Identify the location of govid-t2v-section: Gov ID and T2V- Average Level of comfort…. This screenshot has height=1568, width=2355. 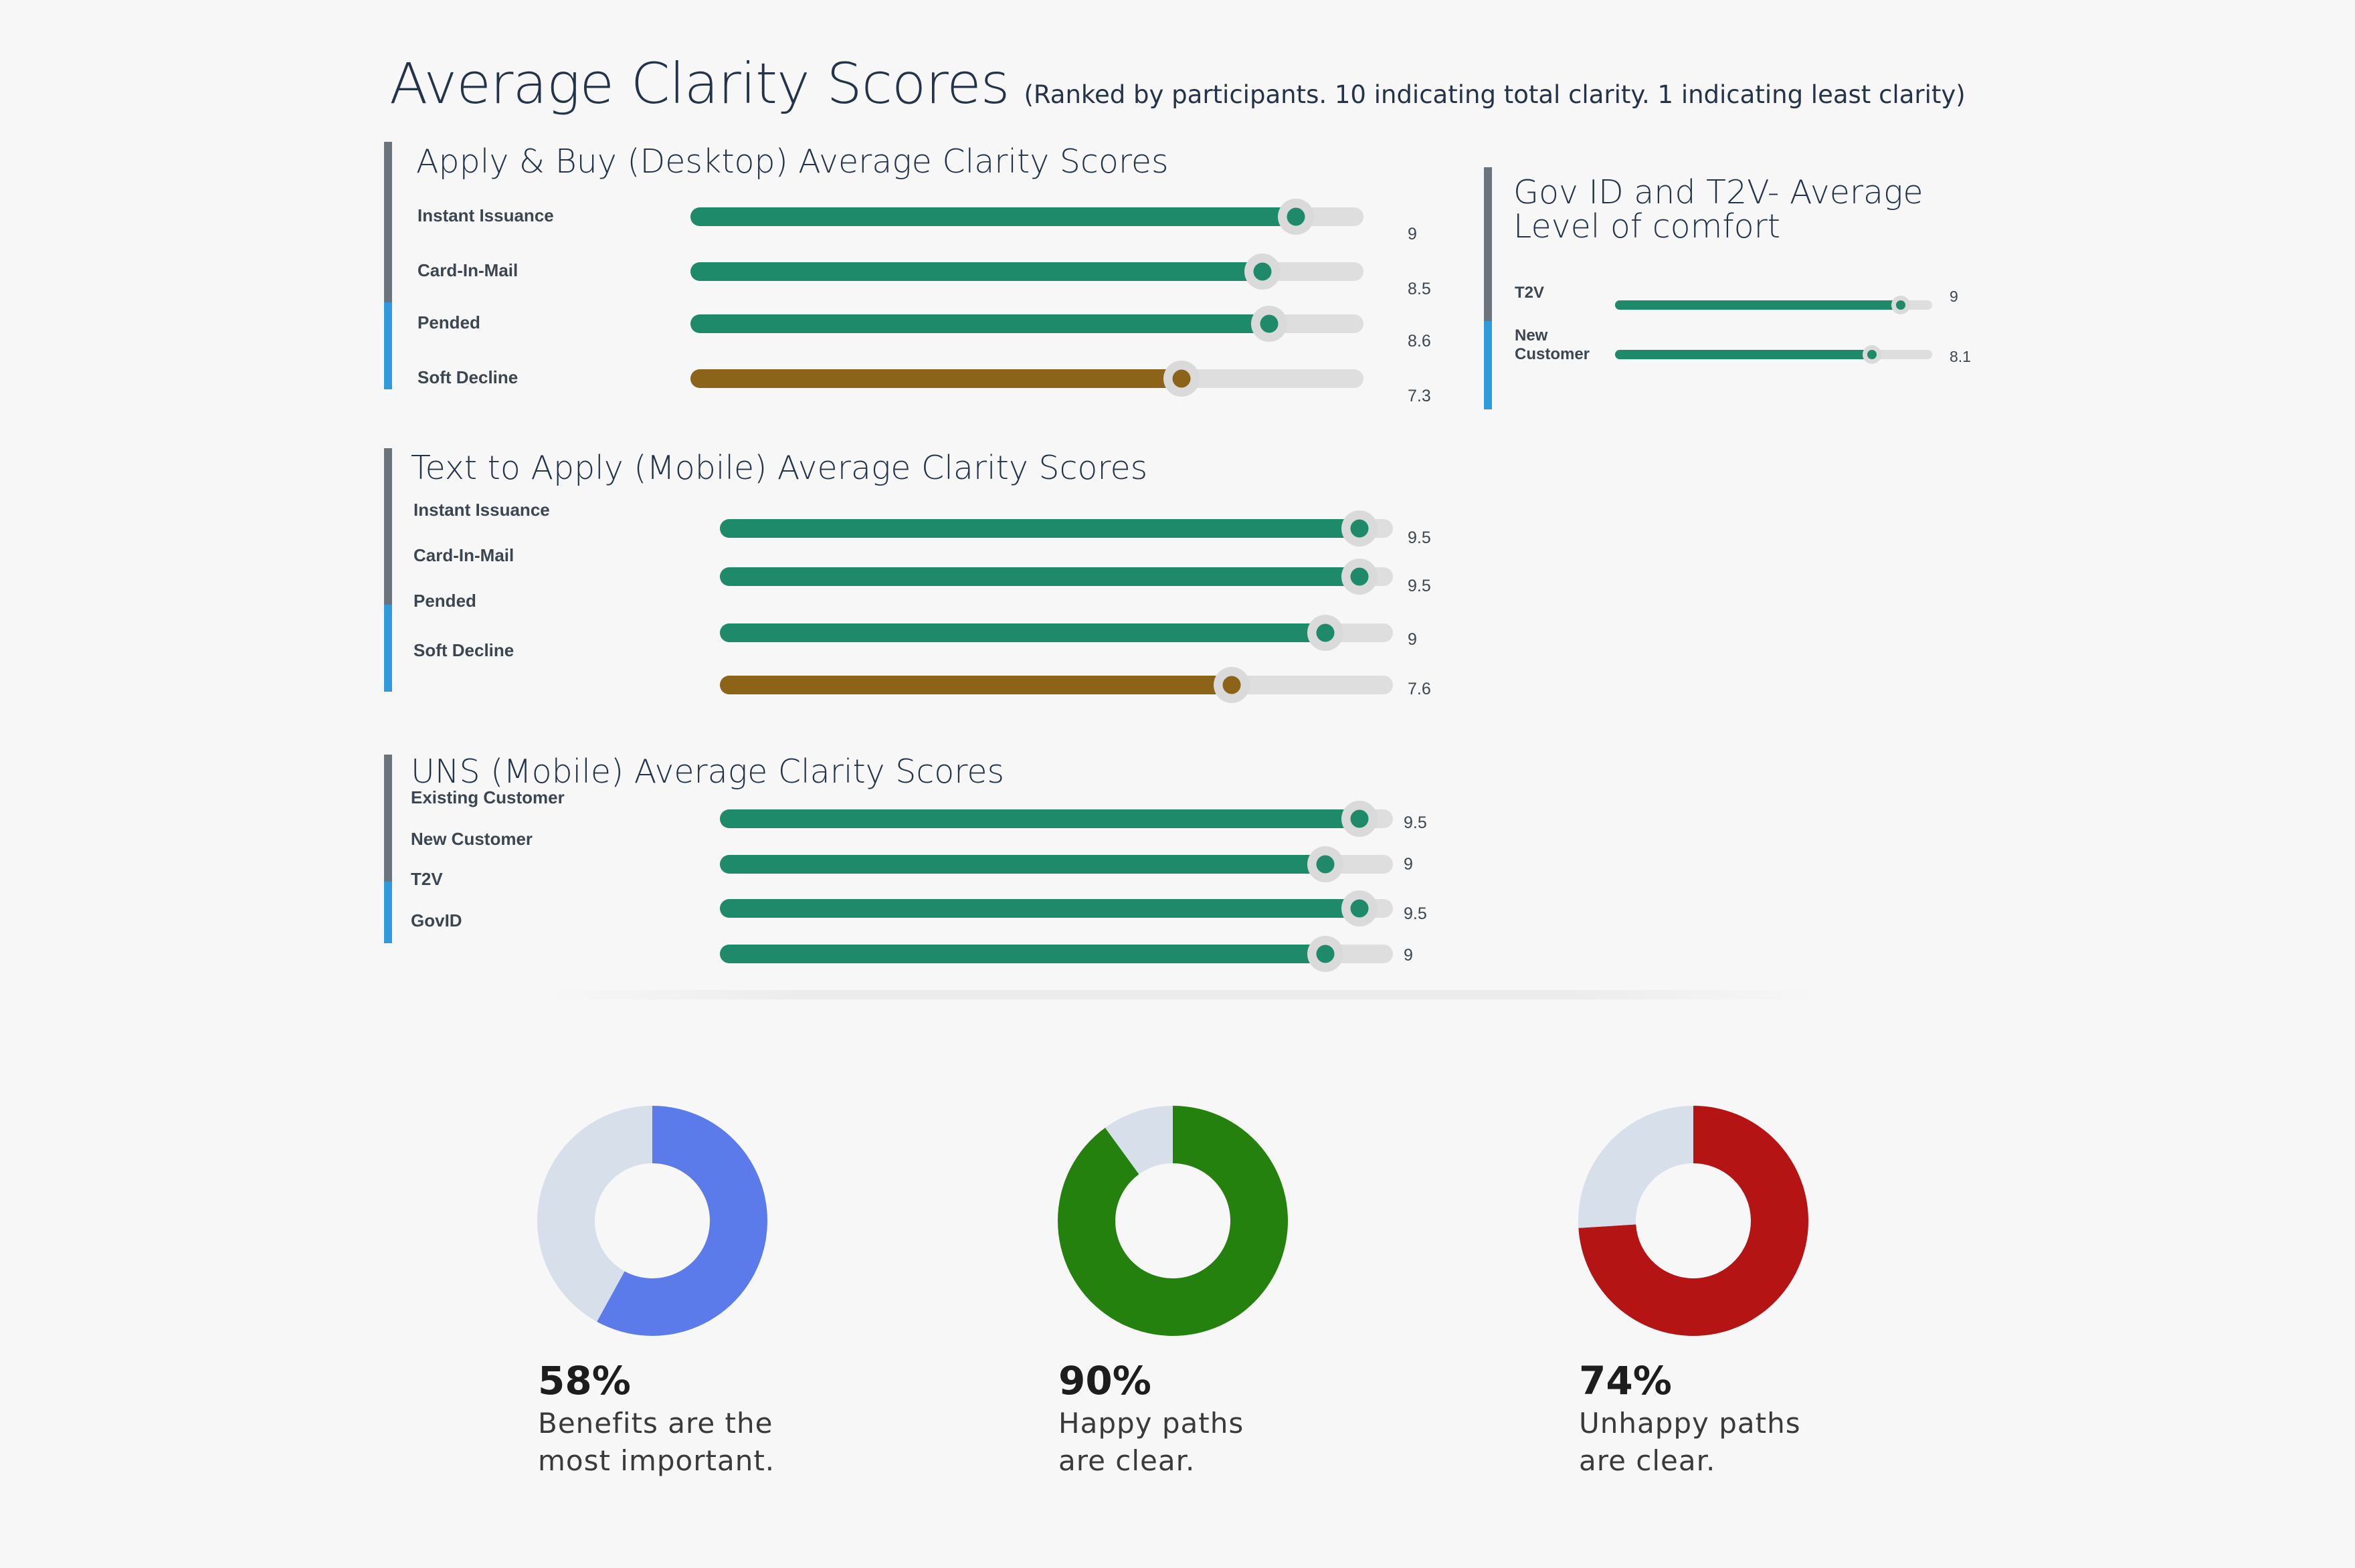
(1751, 291).